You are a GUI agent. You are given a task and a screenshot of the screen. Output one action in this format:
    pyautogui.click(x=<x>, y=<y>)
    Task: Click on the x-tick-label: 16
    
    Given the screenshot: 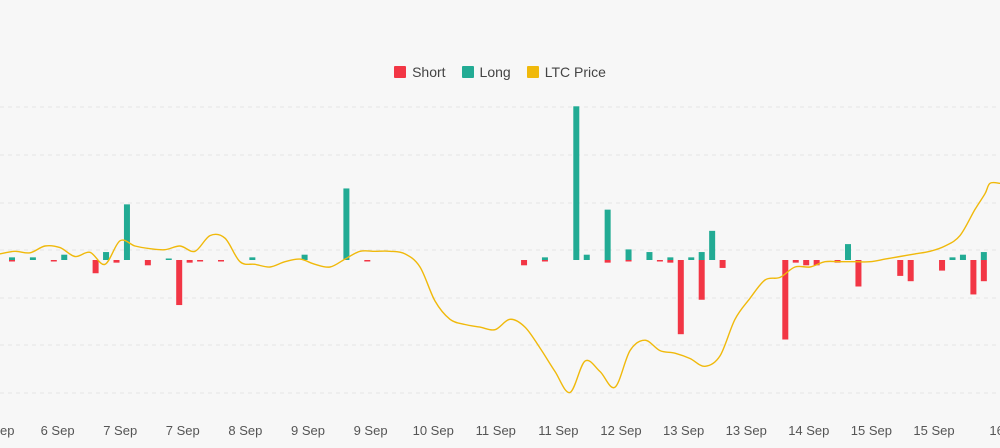 What is the action you would take?
    pyautogui.click(x=994, y=430)
    